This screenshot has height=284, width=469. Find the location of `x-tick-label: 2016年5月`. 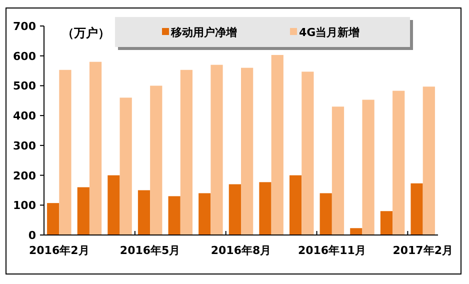

x-tick-label: 2016年5月 is located at coordinates (150, 250).